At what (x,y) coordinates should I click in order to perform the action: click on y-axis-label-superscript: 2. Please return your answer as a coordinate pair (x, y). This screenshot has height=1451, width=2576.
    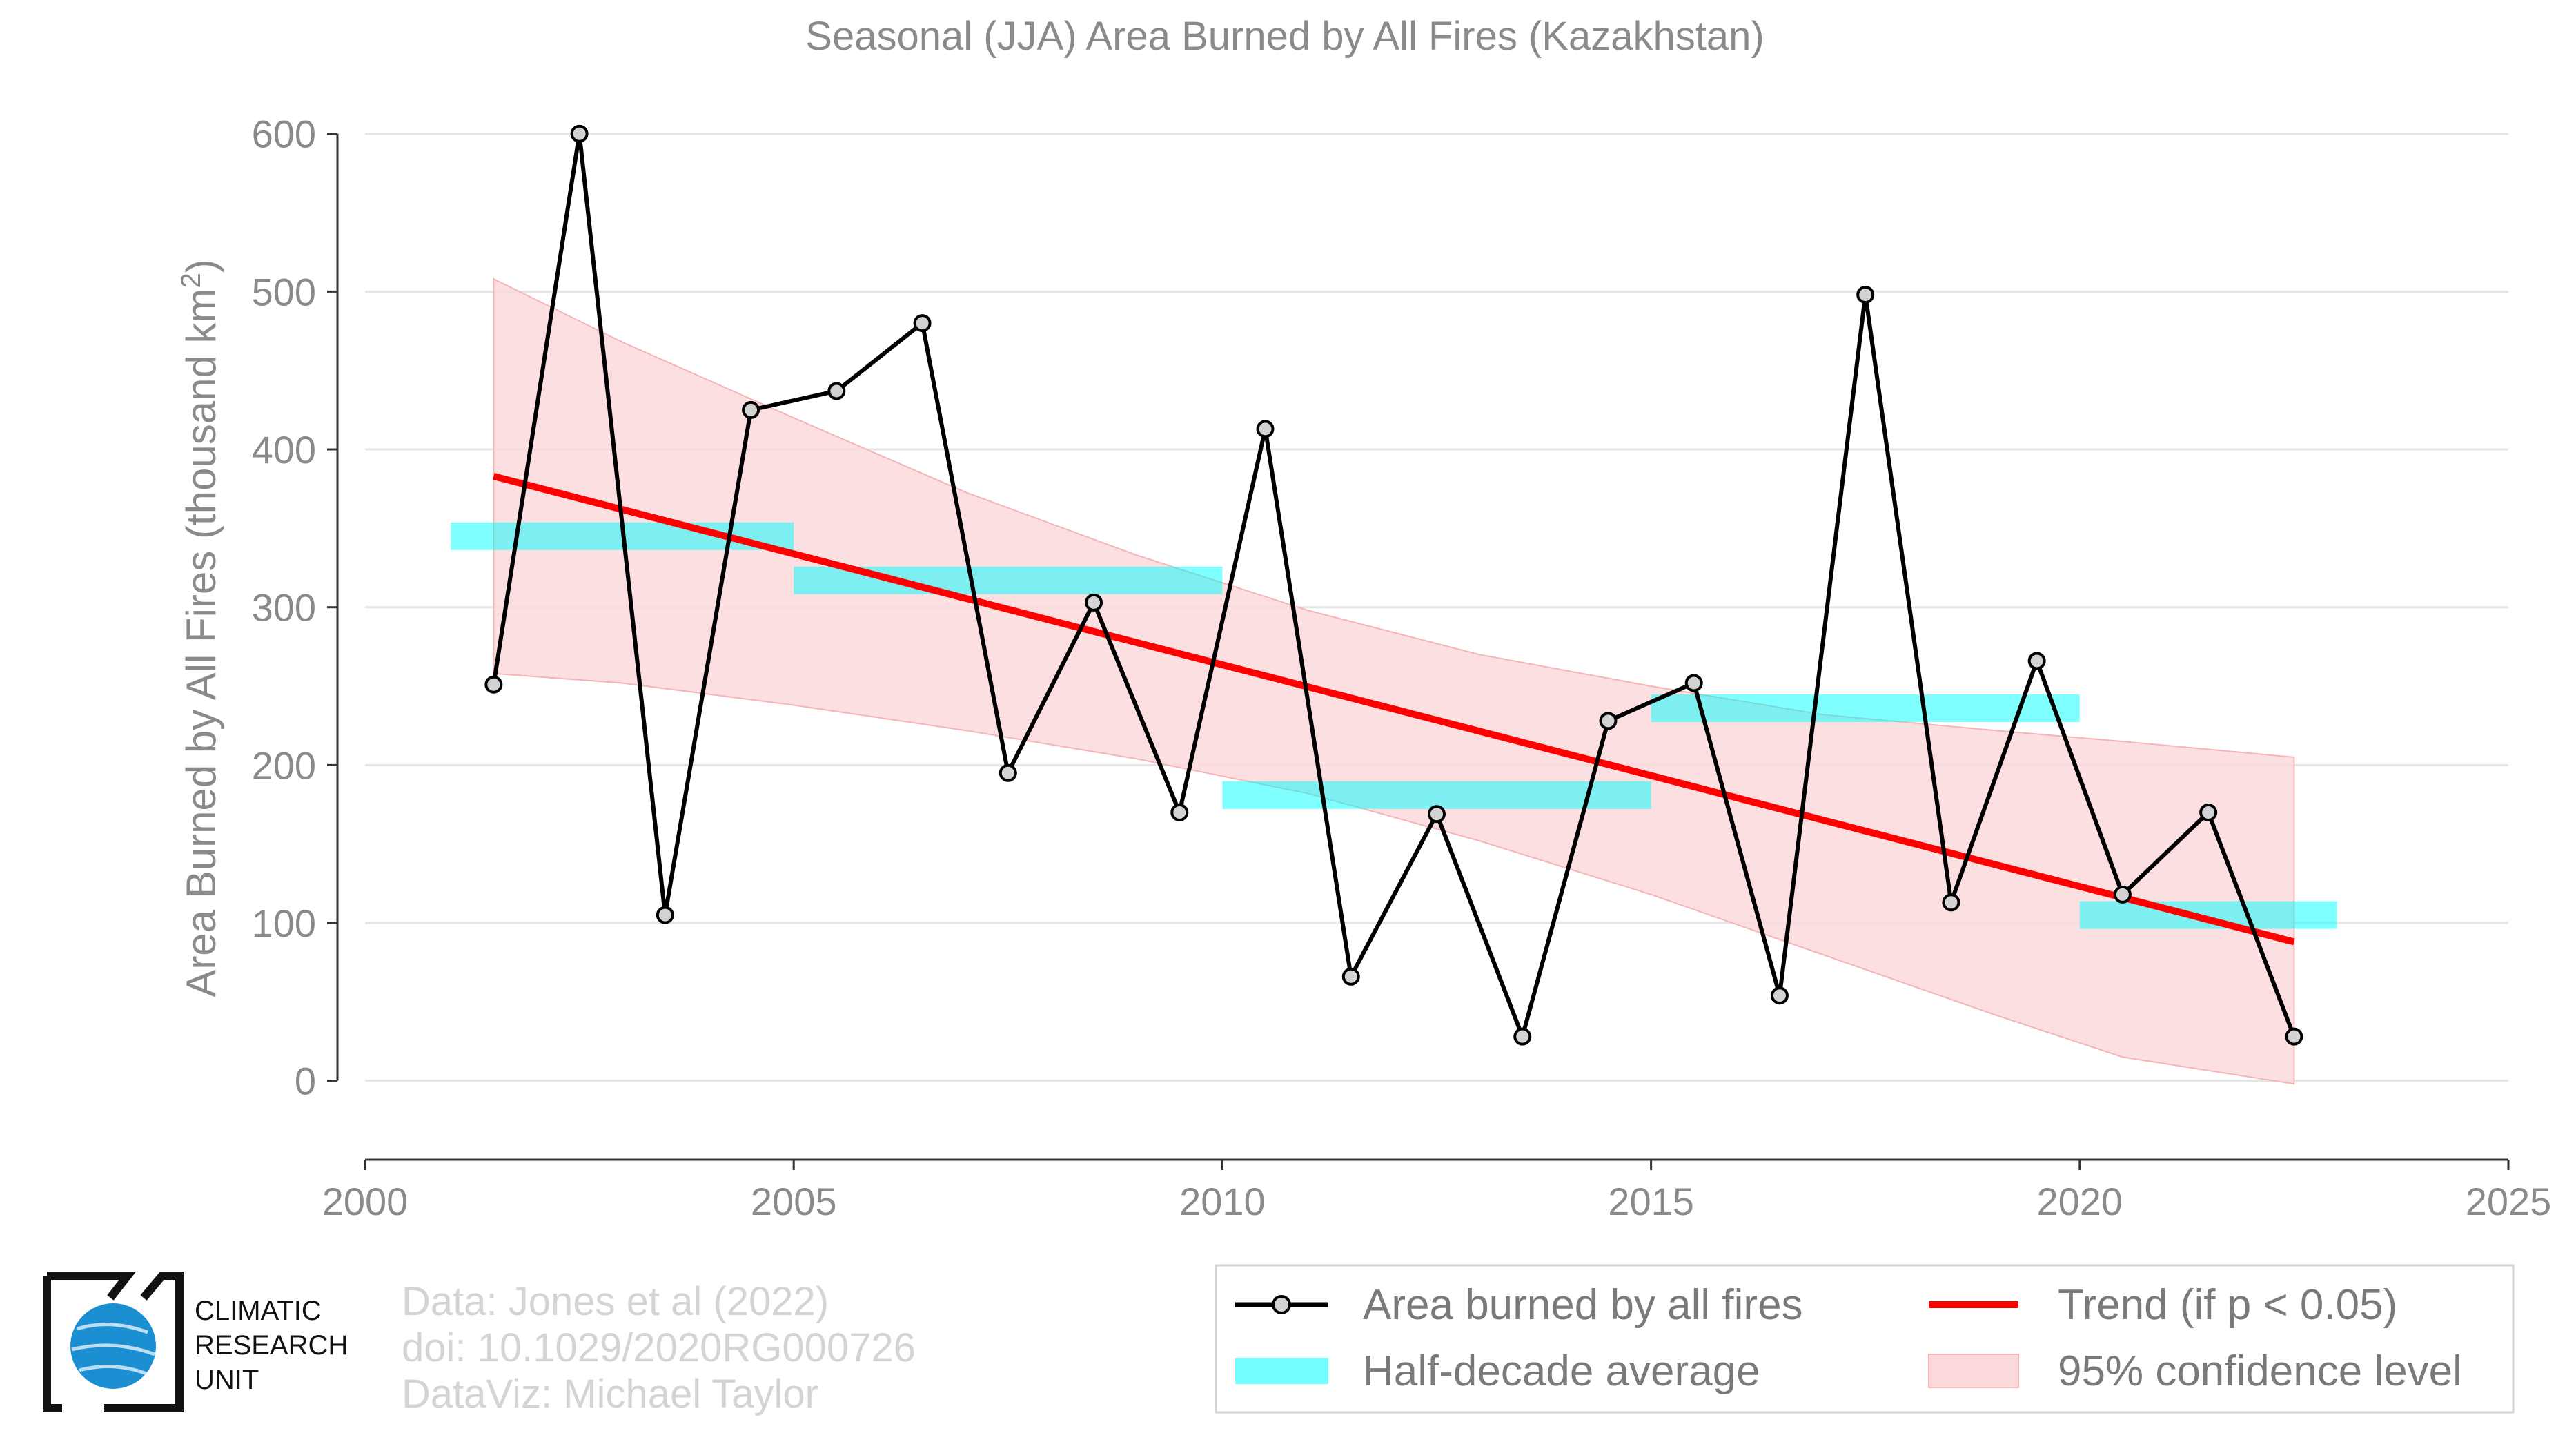
    Looking at the image, I should click on (191, 280).